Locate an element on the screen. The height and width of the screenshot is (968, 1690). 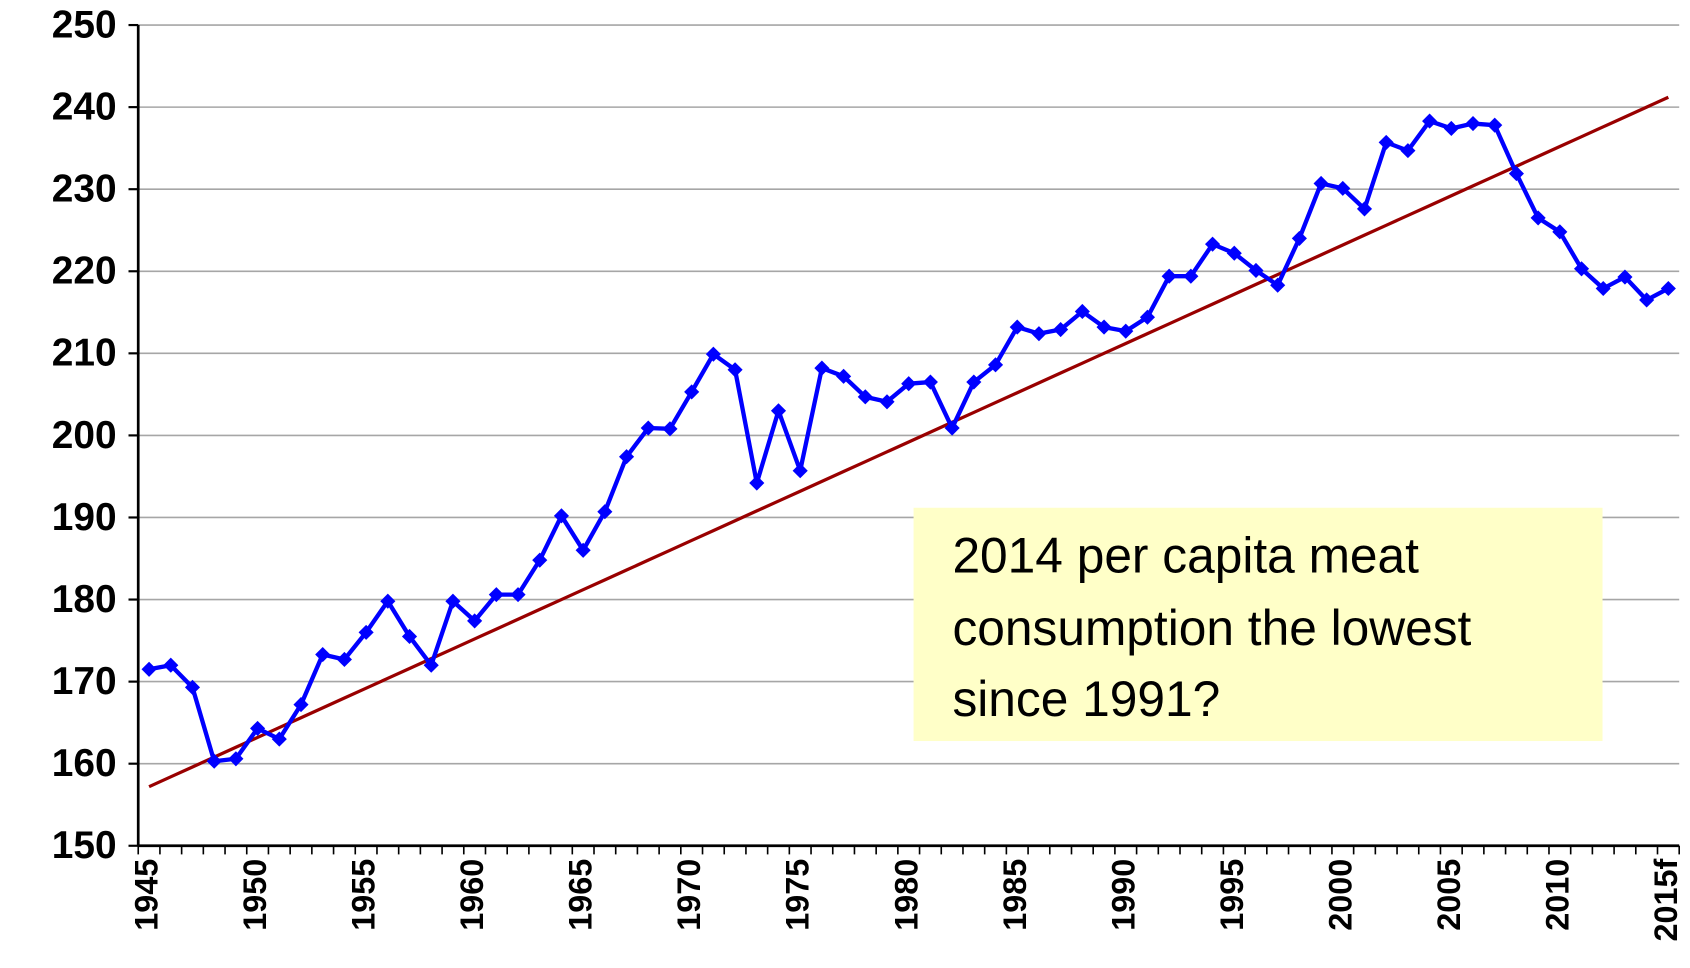
x-tick-label: 1995 is located at coordinates (1232, 895).